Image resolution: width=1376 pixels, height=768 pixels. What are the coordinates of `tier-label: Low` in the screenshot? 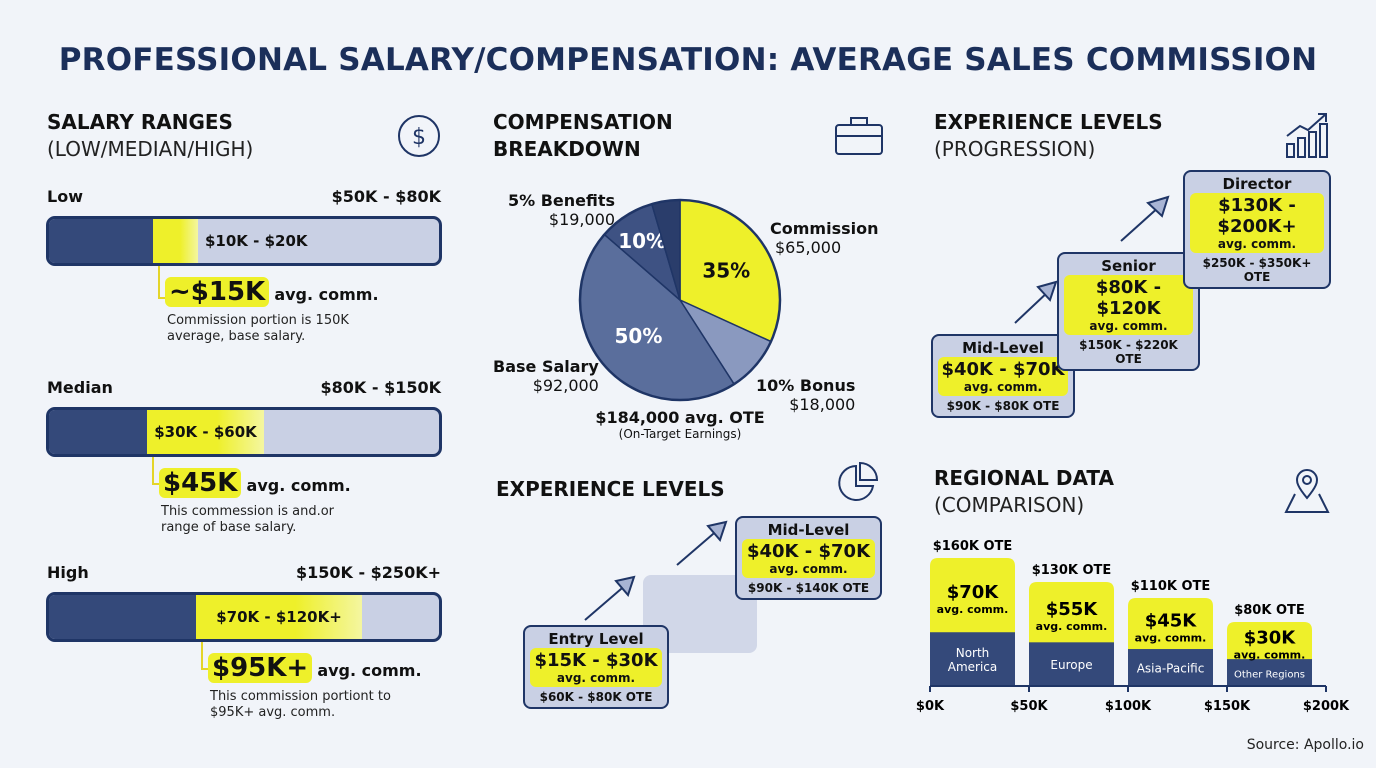 It's located at (65, 196).